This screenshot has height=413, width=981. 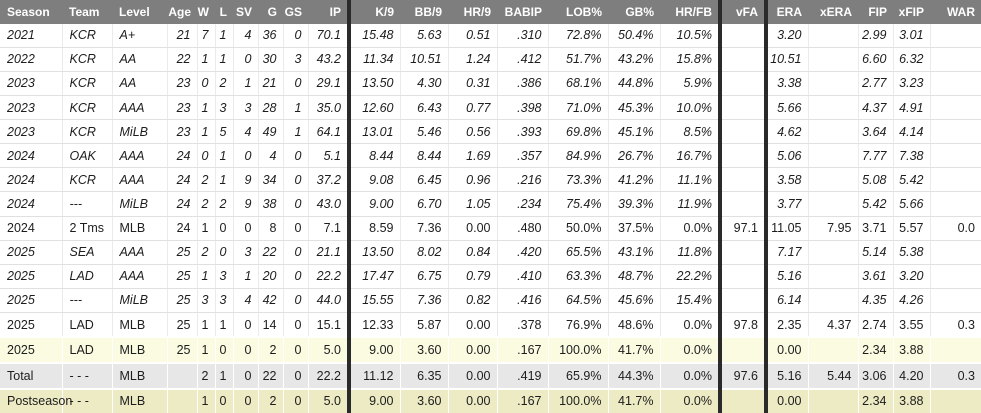 What do you see at coordinates (139, 12) in the screenshot?
I see `column-header-level: Level` at bounding box center [139, 12].